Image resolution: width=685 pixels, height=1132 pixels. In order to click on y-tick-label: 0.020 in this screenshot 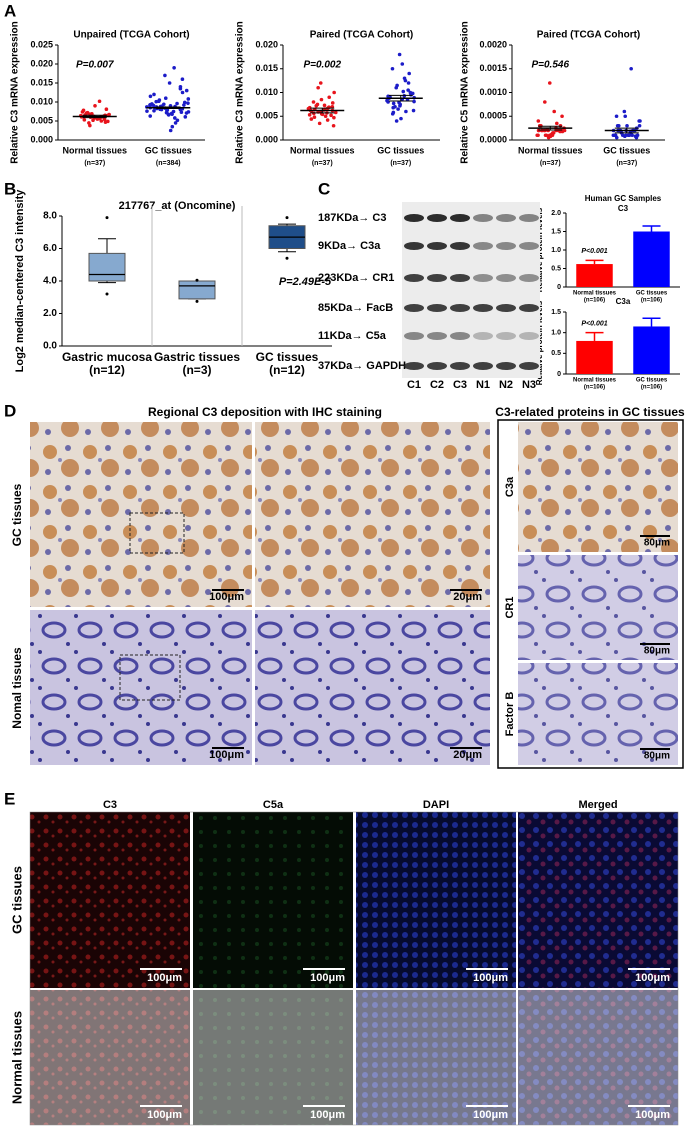, I will do `click(41, 63)`.